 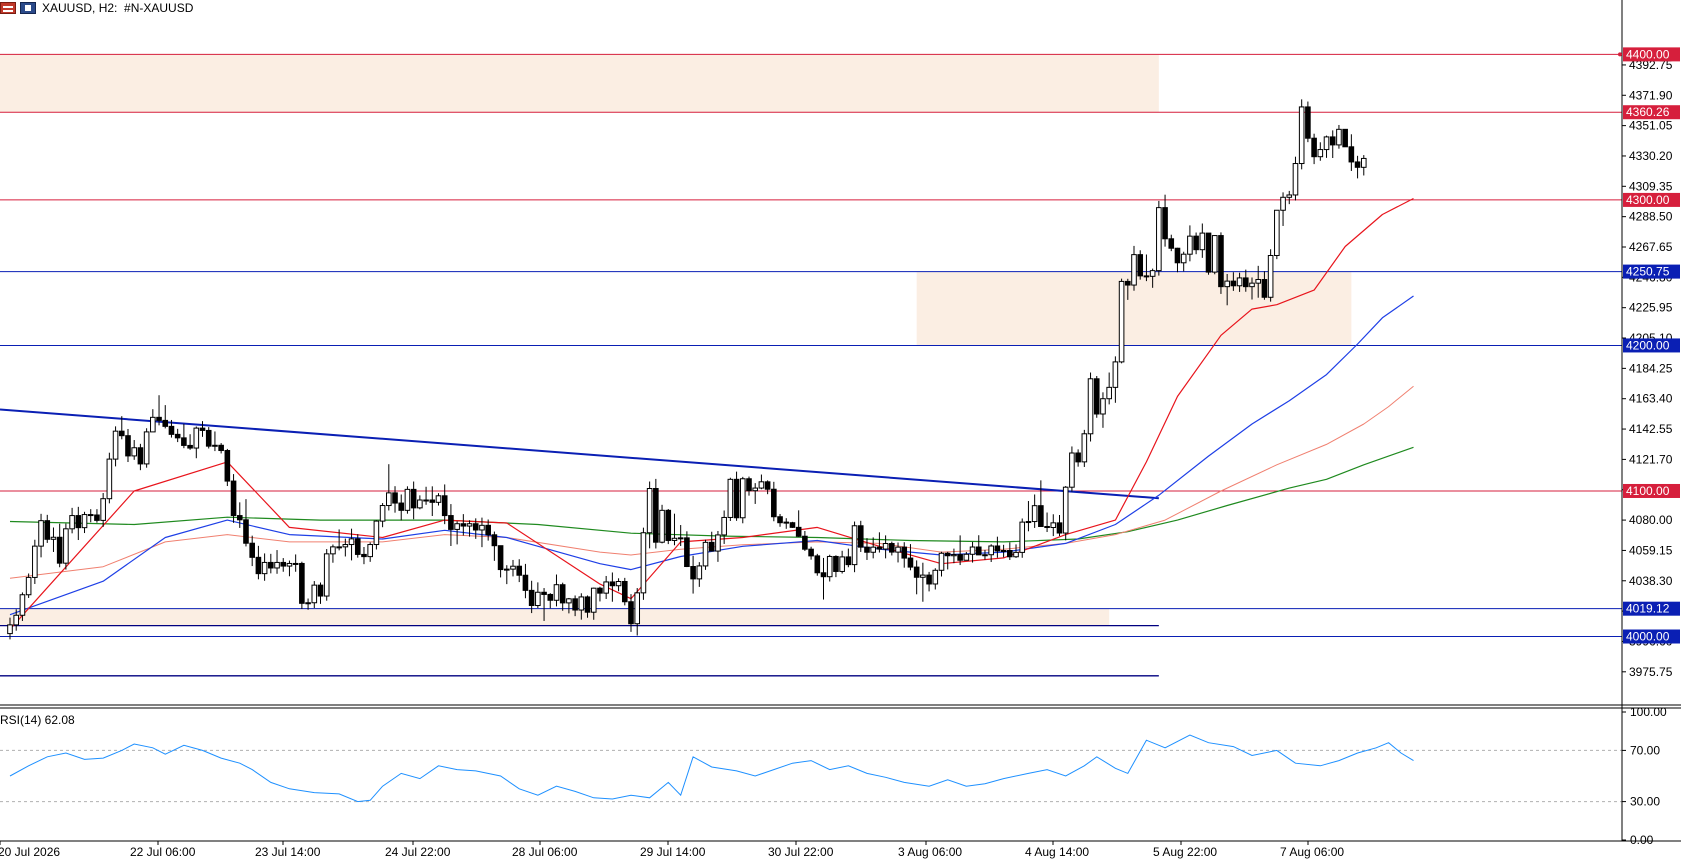 What do you see at coordinates (1651, 65) in the screenshot?
I see `price-tick-label: 4392.75` at bounding box center [1651, 65].